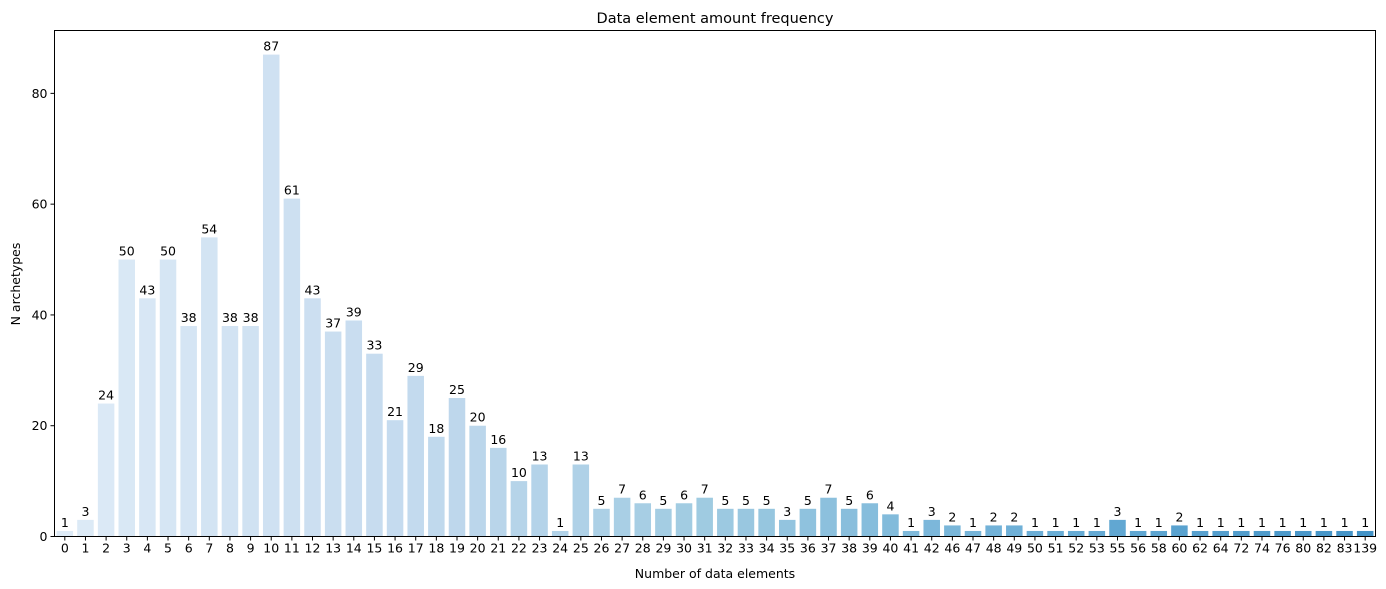 The image size is (1386, 589). What do you see at coordinates (15, 284) in the screenshot?
I see `y-axis-label: N archetypes` at bounding box center [15, 284].